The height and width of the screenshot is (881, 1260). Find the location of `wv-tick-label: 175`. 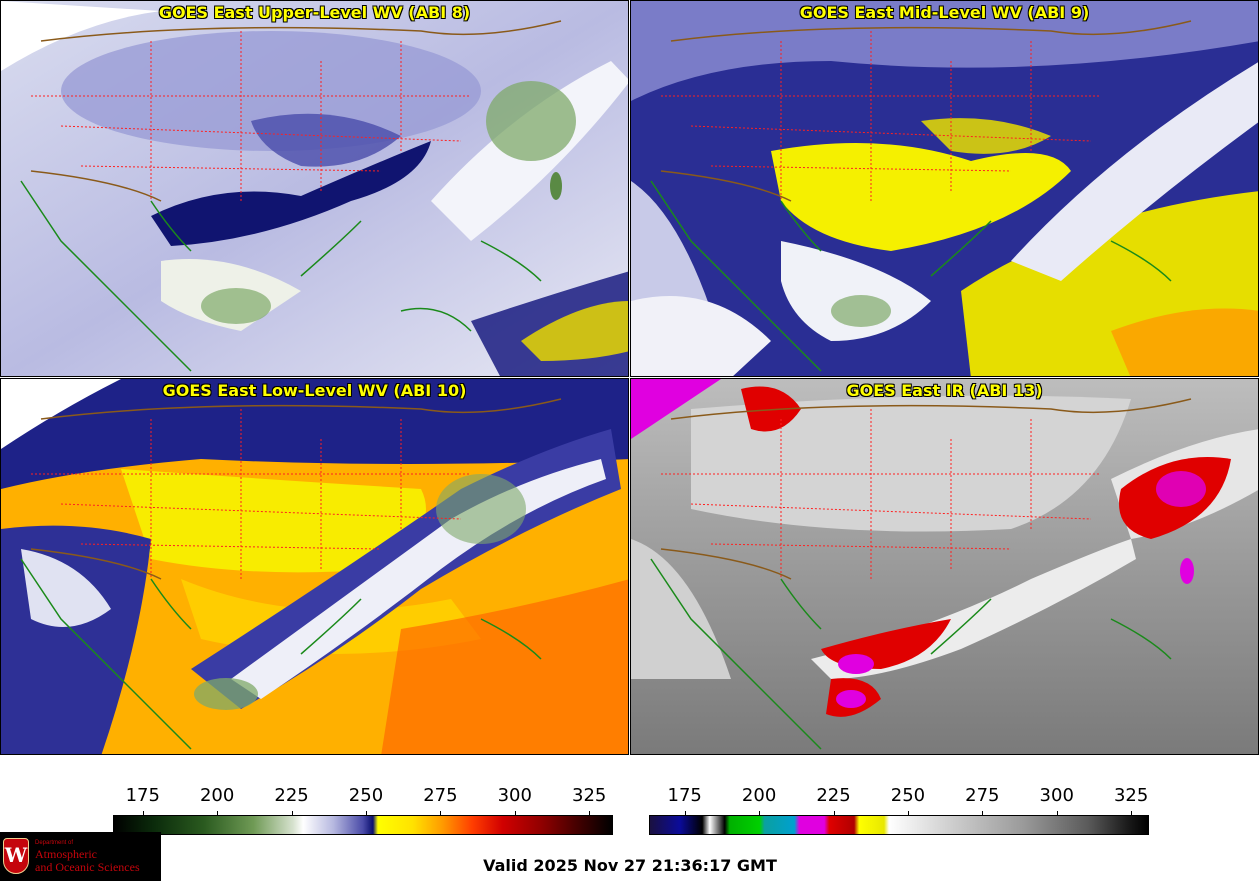

wv-tick-label: 175 is located at coordinates (142, 795).